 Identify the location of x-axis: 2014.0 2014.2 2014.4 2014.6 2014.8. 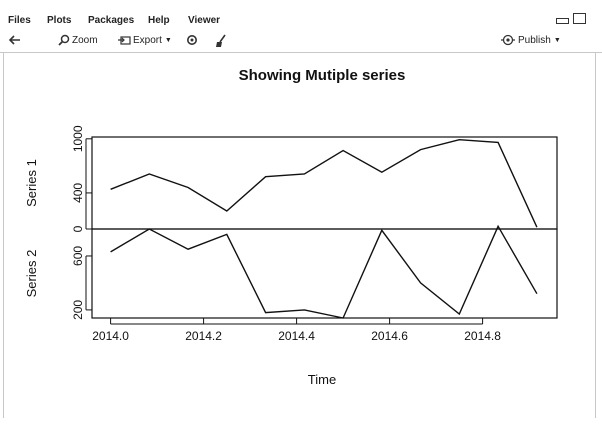
(296, 330).